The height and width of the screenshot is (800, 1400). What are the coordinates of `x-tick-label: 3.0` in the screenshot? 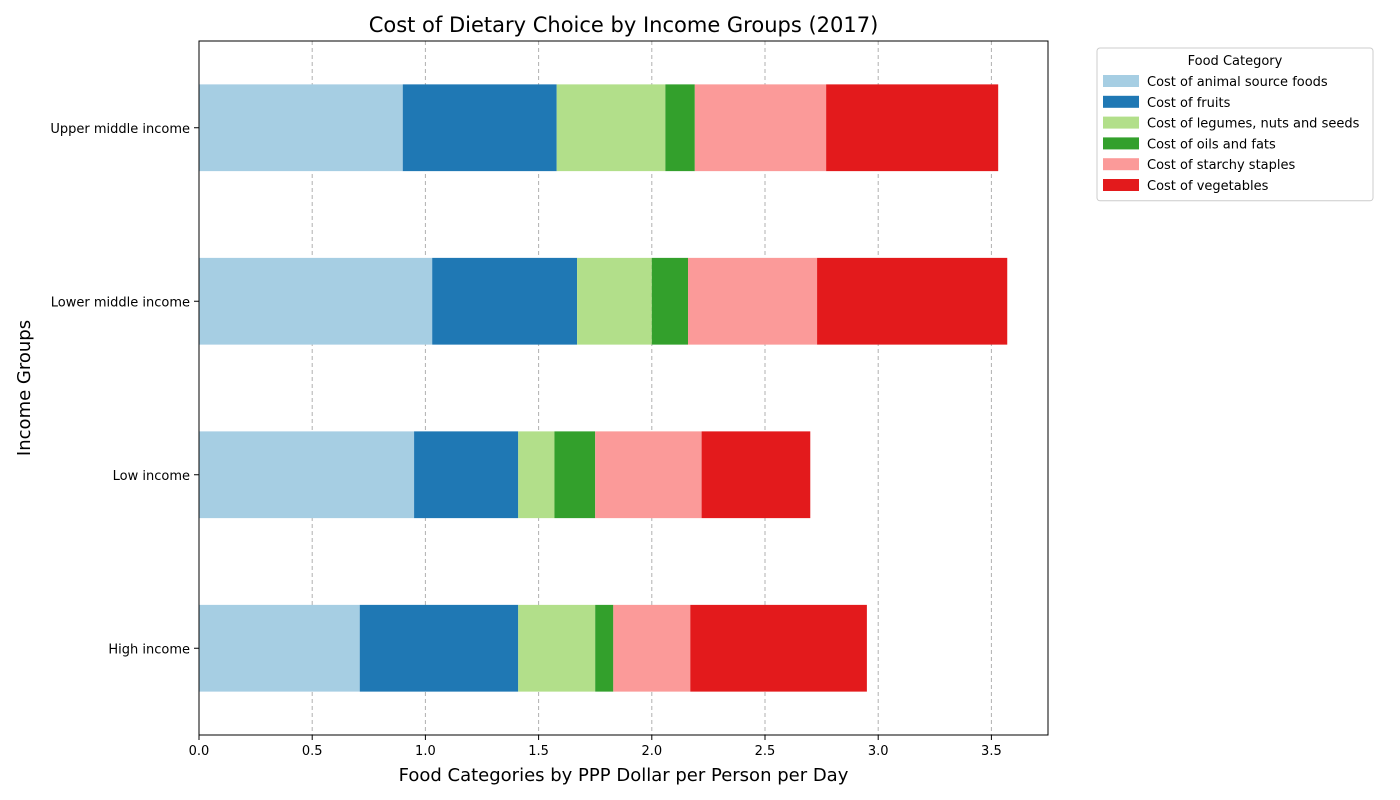 It's located at (878, 751).